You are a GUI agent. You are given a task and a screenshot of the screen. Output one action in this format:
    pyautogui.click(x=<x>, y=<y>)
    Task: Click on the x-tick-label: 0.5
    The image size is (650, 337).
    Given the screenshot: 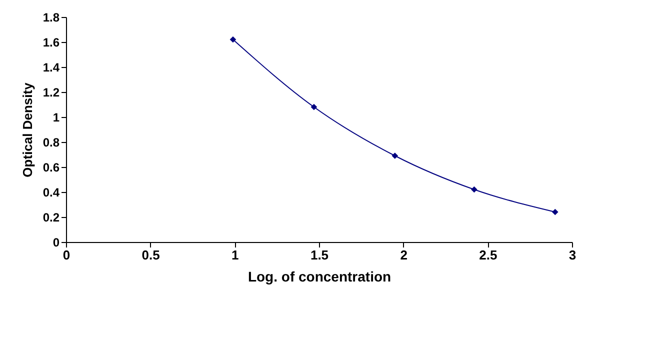 What is the action you would take?
    pyautogui.click(x=151, y=255)
    